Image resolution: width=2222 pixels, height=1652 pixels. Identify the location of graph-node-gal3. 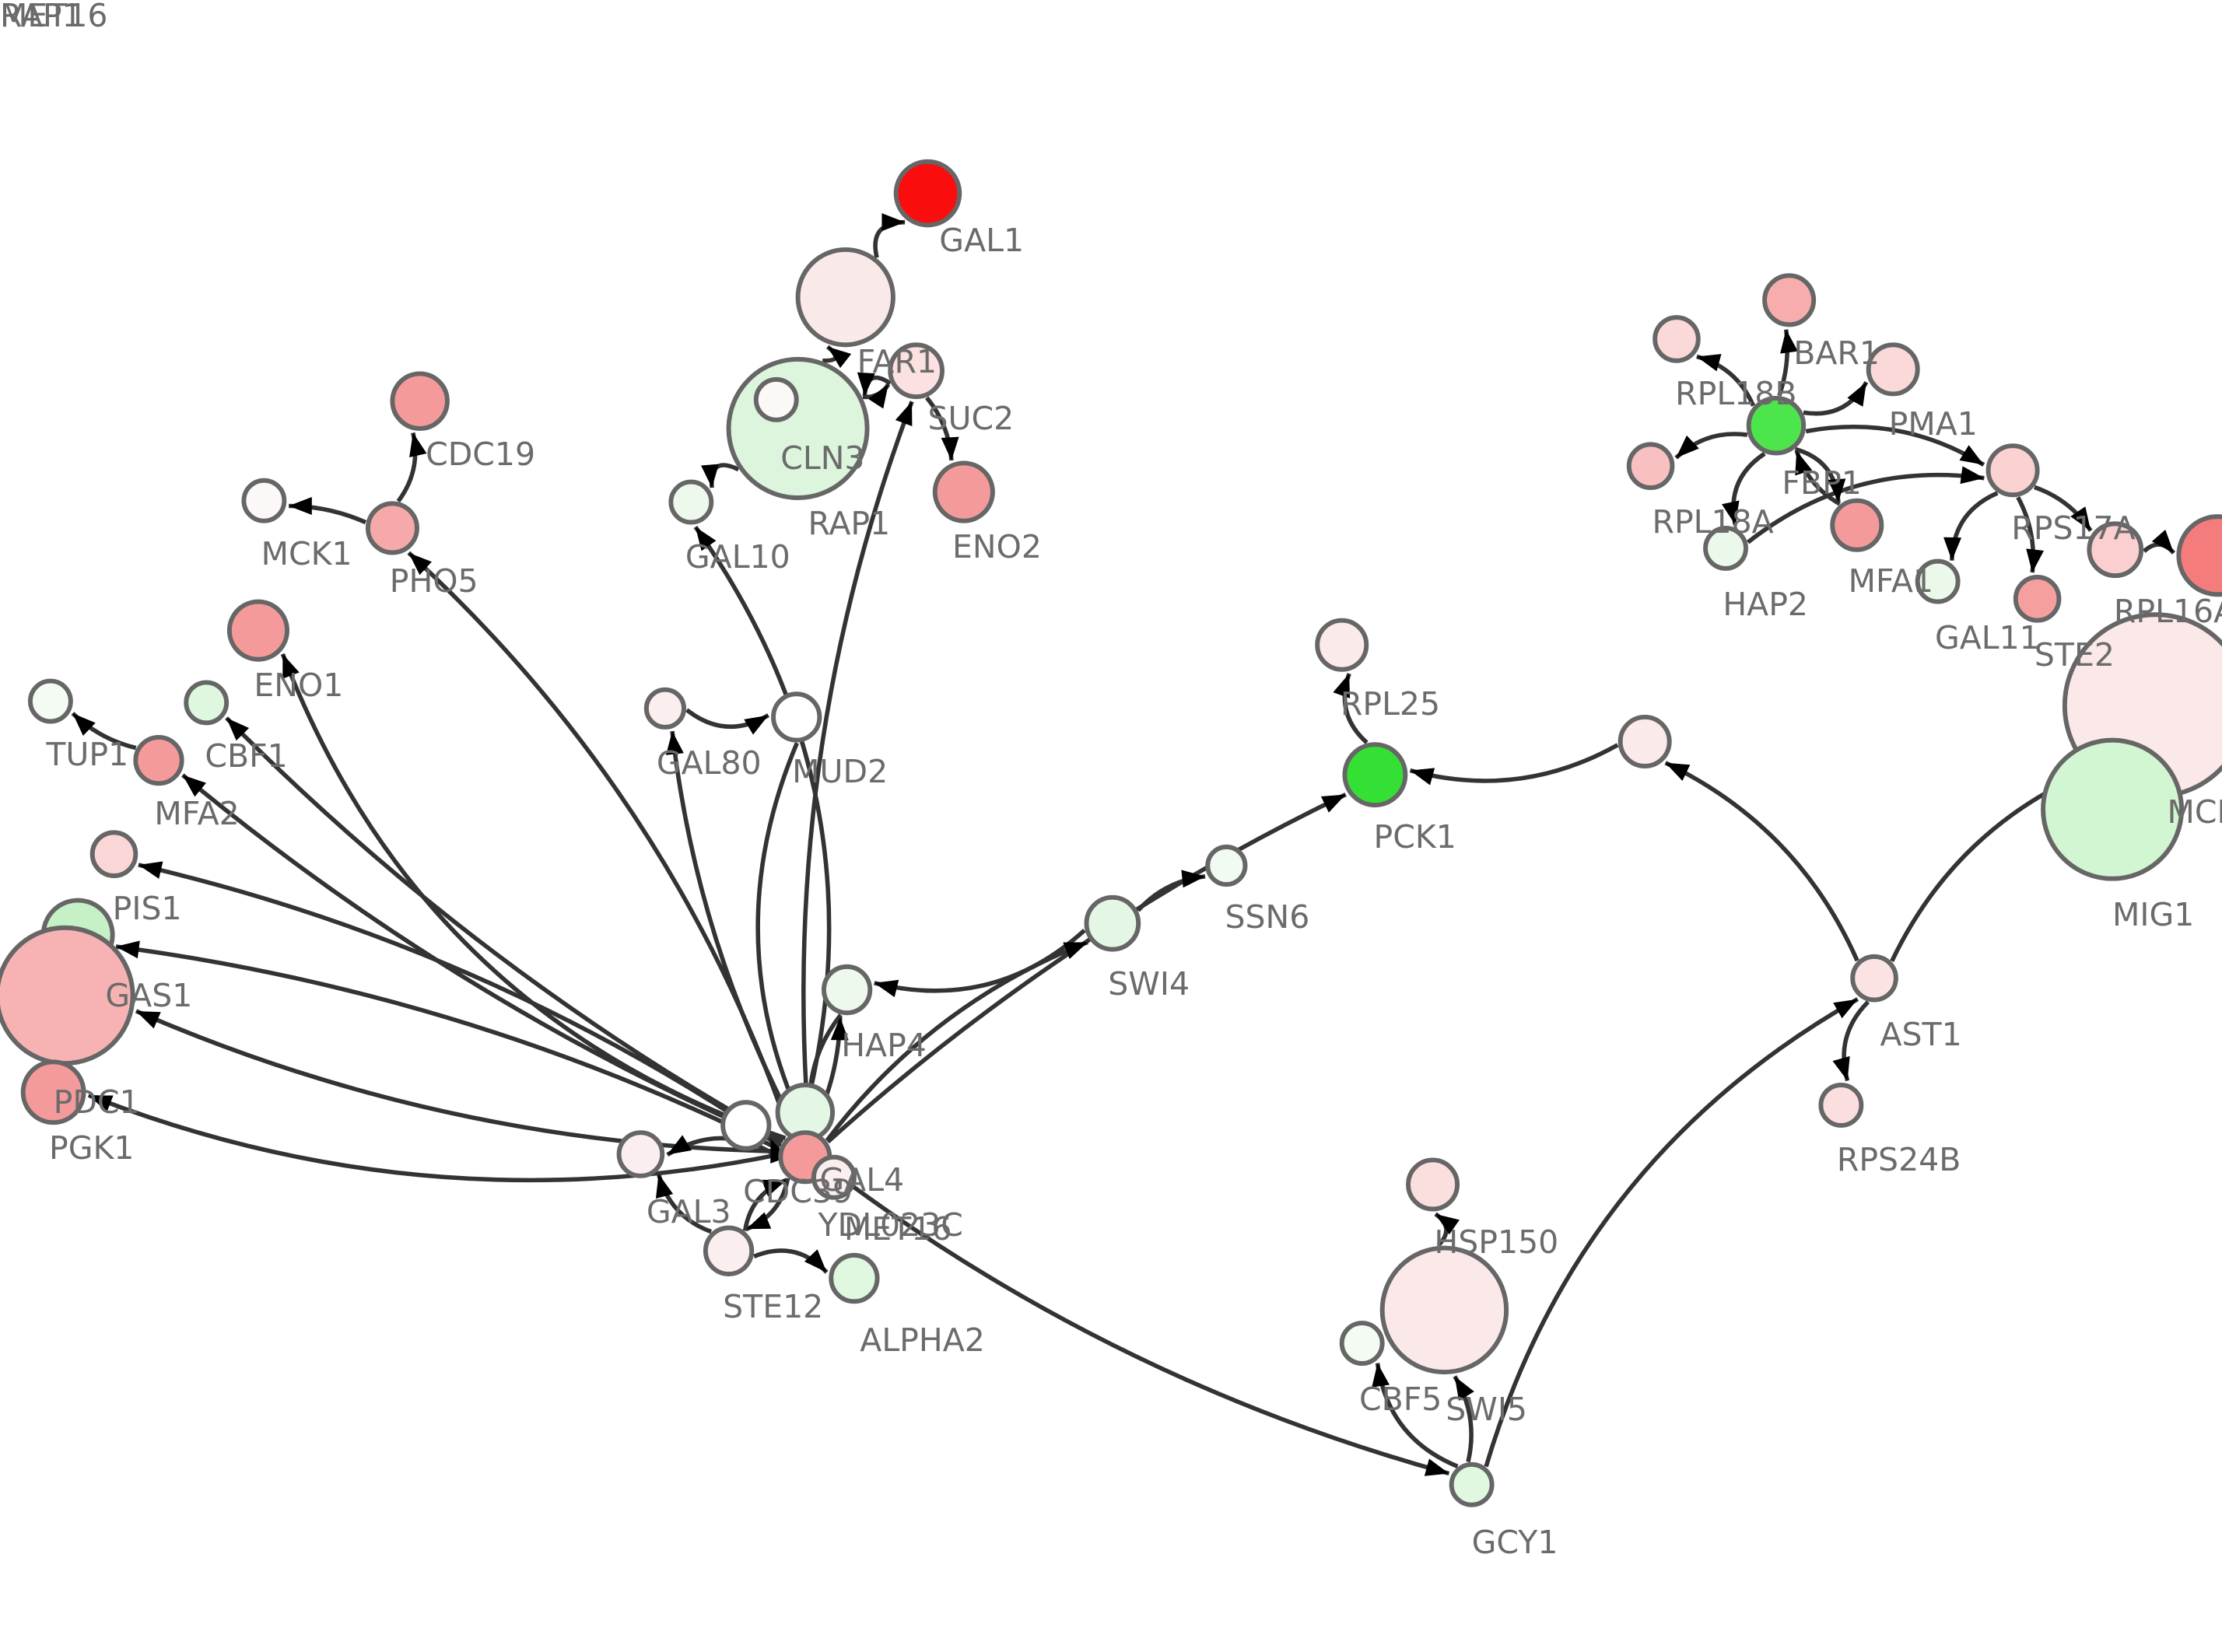
(640, 1154).